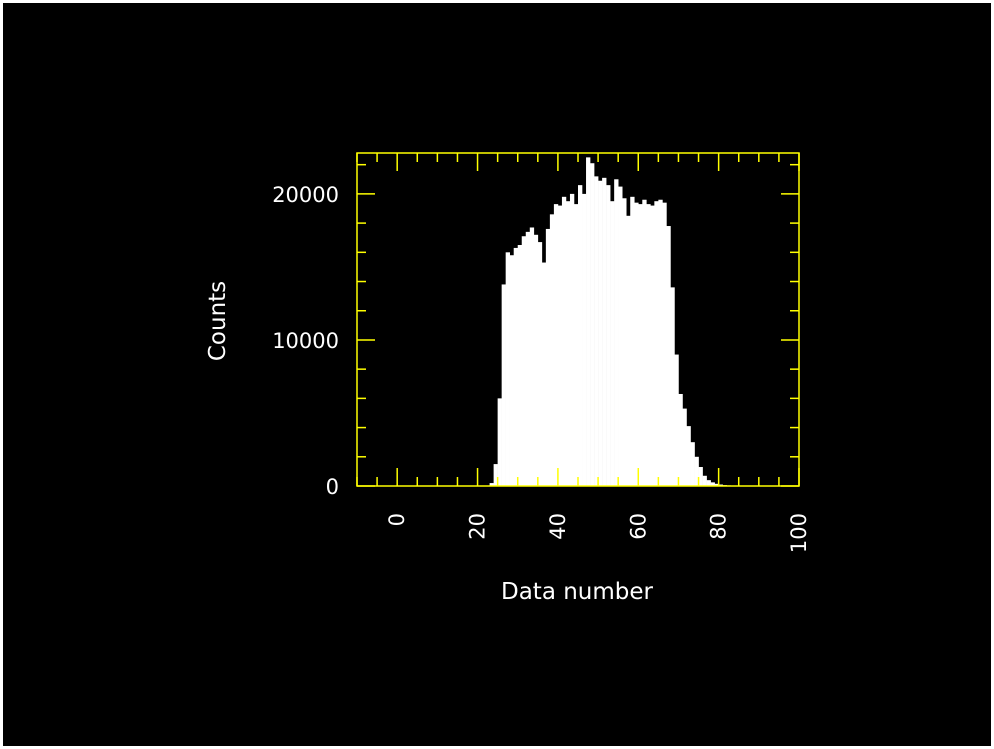  I want to click on histogram-bars, so click(616, 322).